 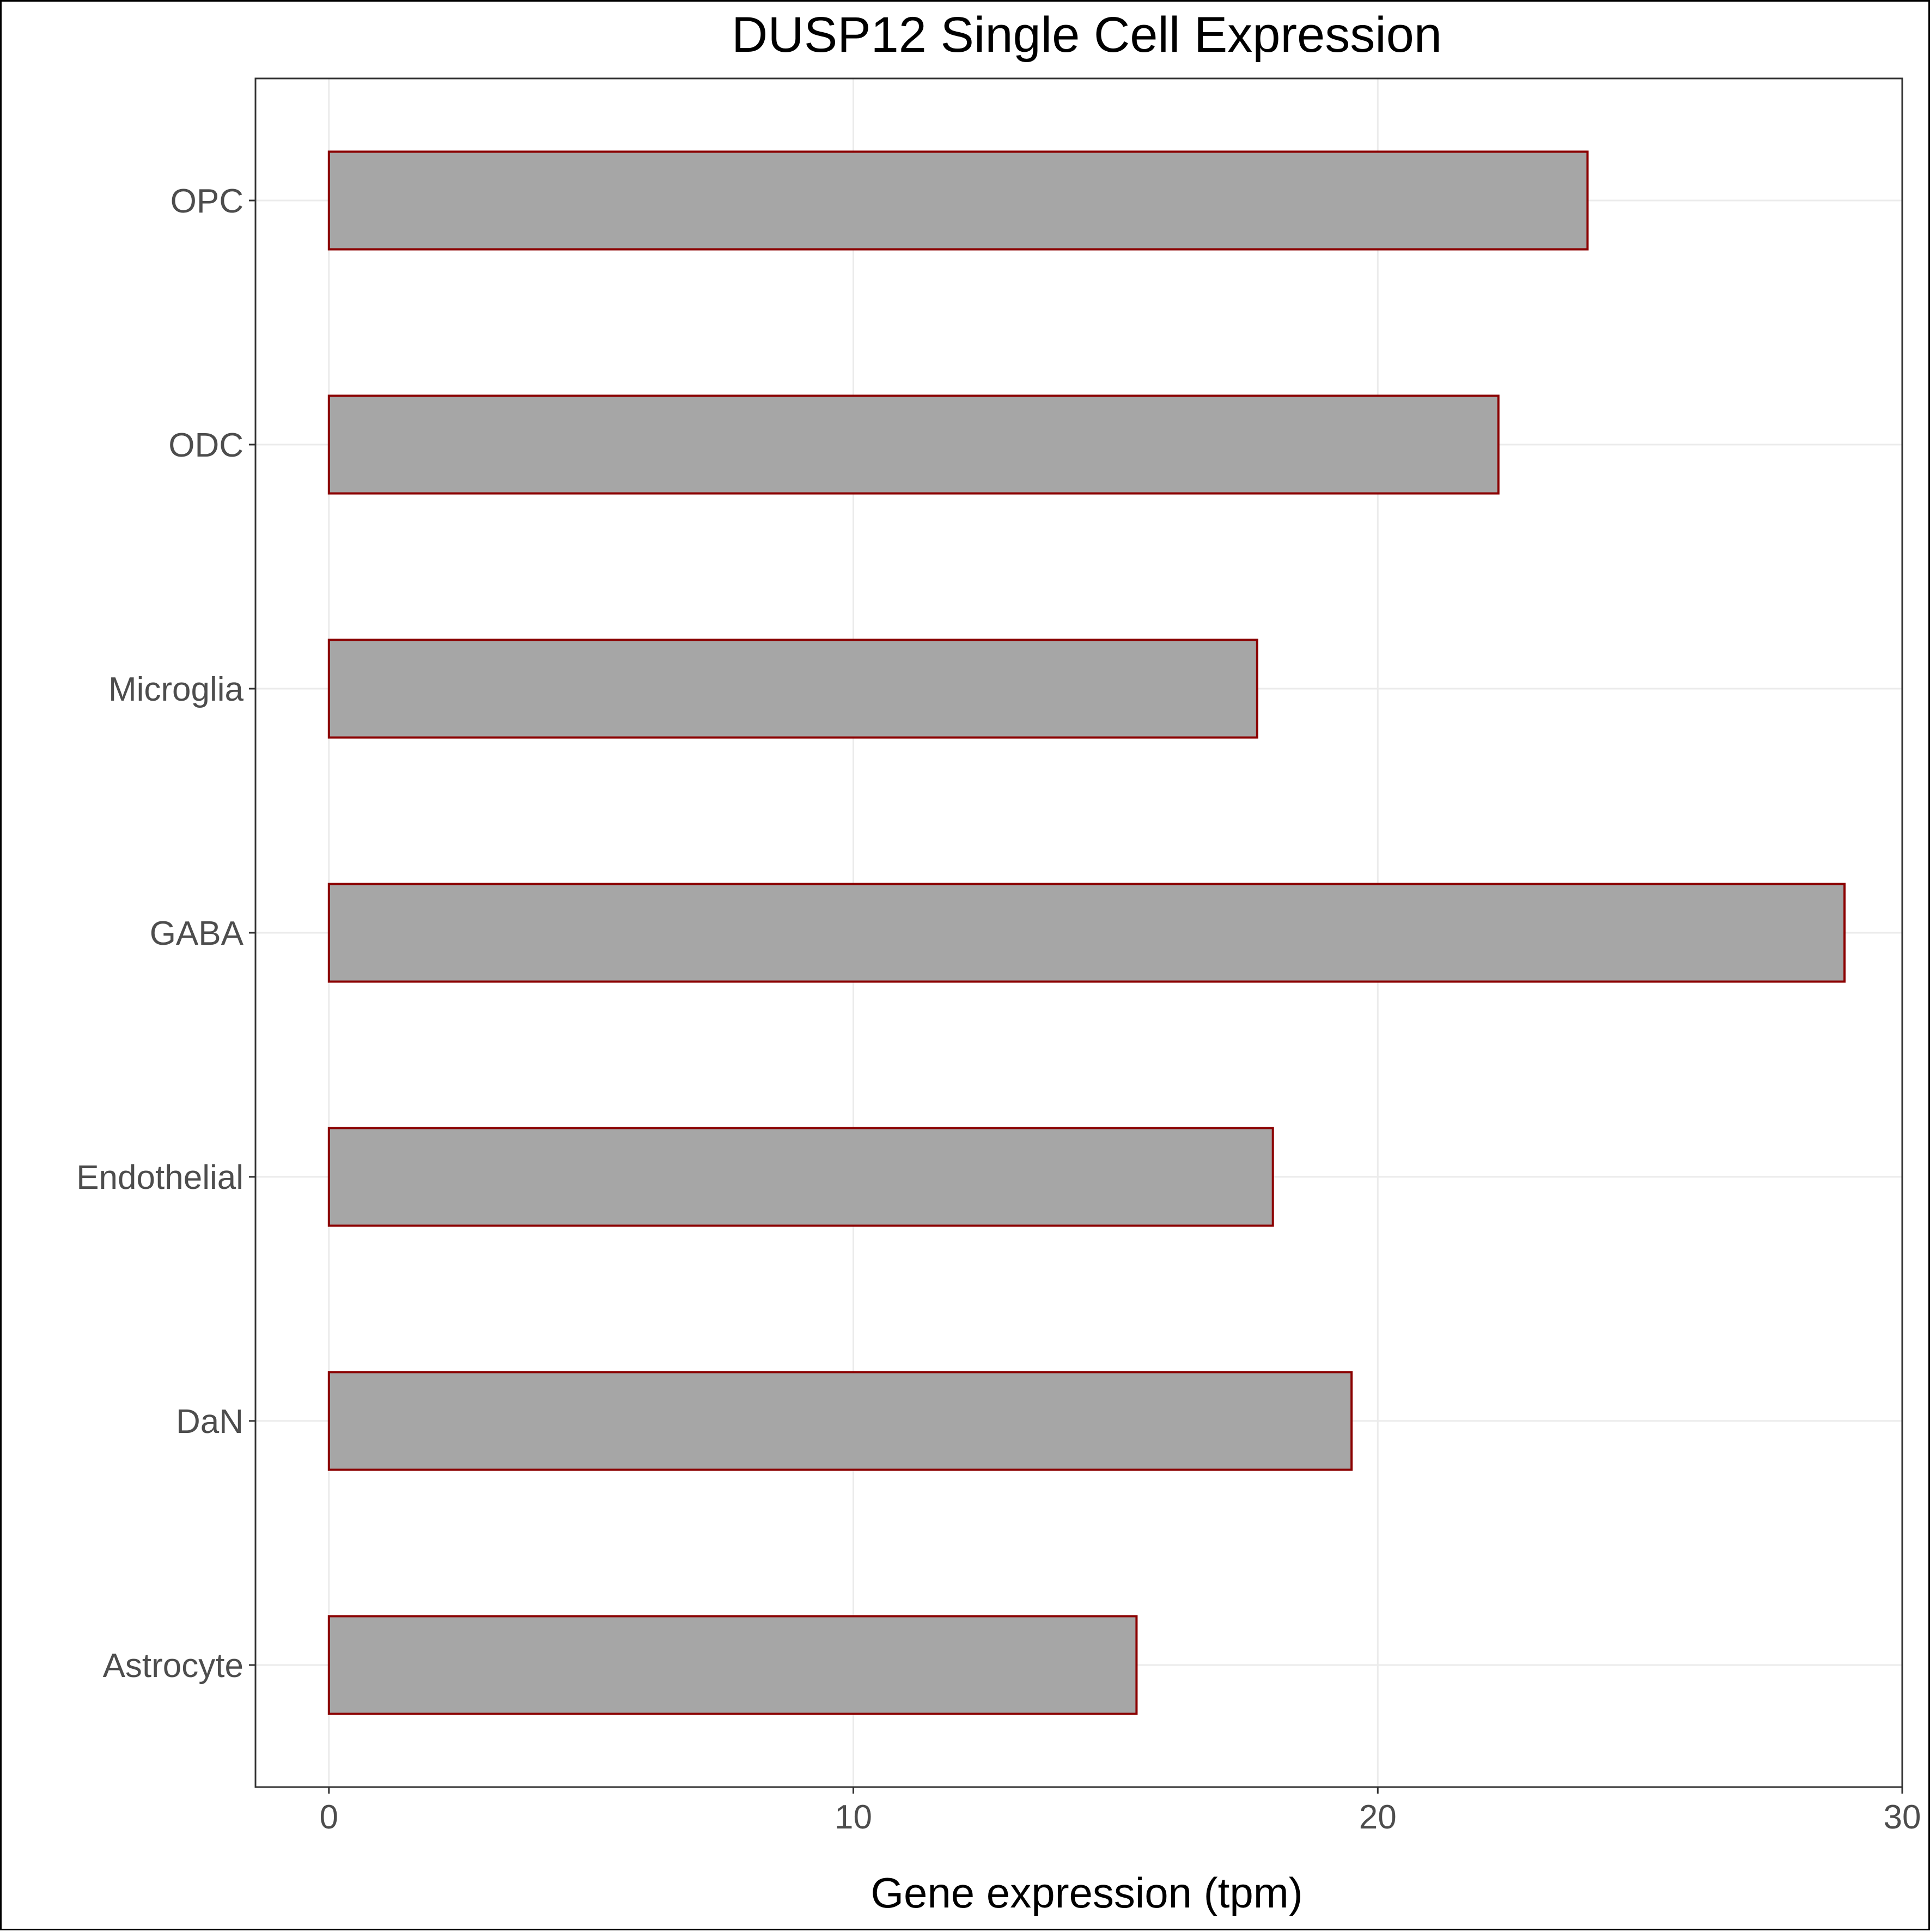 What do you see at coordinates (853, 1818) in the screenshot?
I see `x-tick-label: 10` at bounding box center [853, 1818].